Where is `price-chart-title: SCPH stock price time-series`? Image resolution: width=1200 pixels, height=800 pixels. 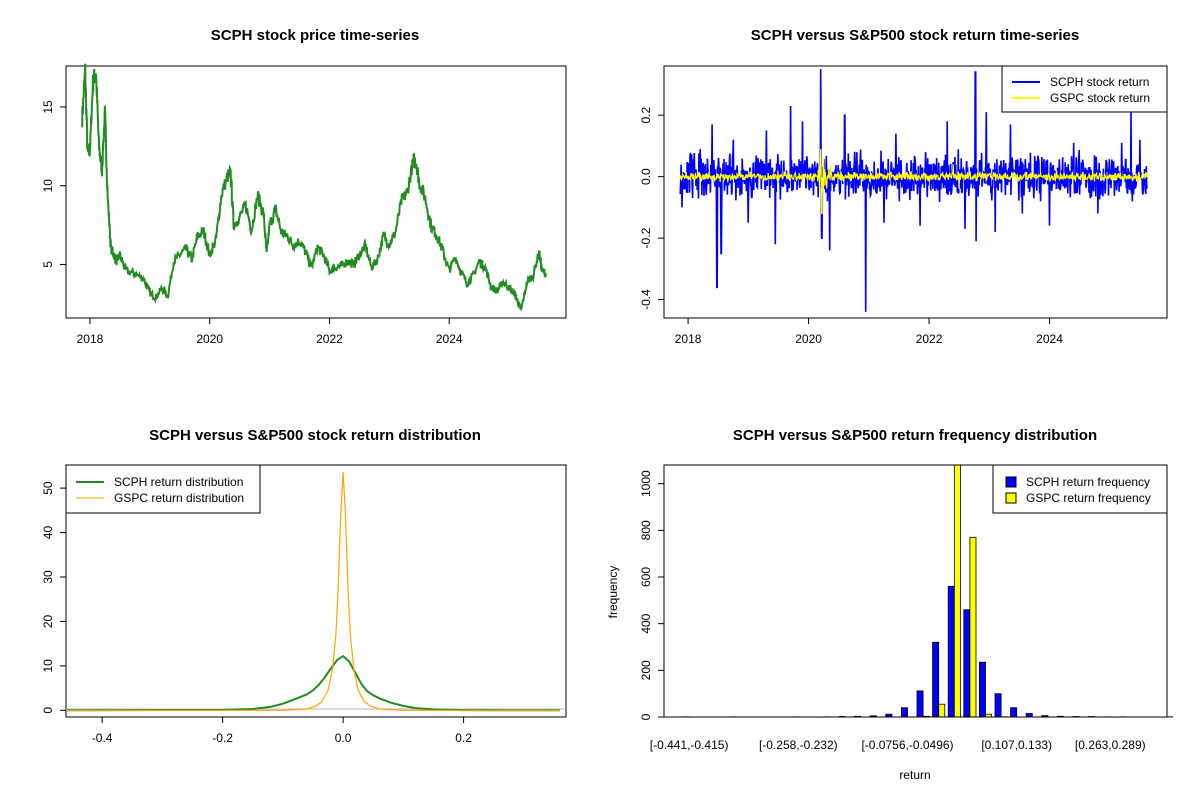
price-chart-title: SCPH stock price time-series is located at coordinates (315, 35).